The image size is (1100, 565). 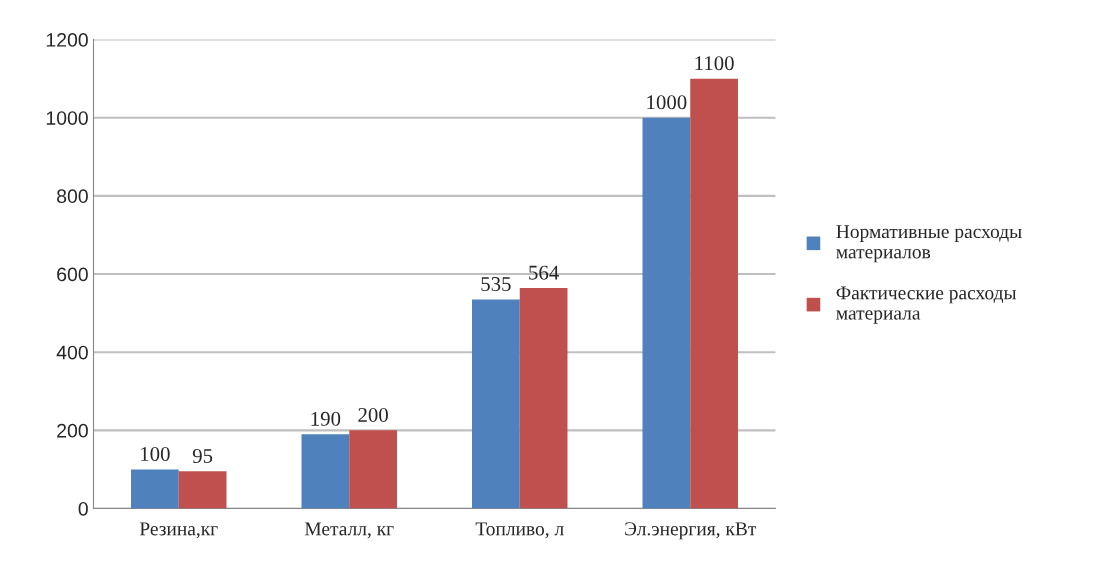 I want to click on y-tick-label: 1000, so click(x=67, y=118).